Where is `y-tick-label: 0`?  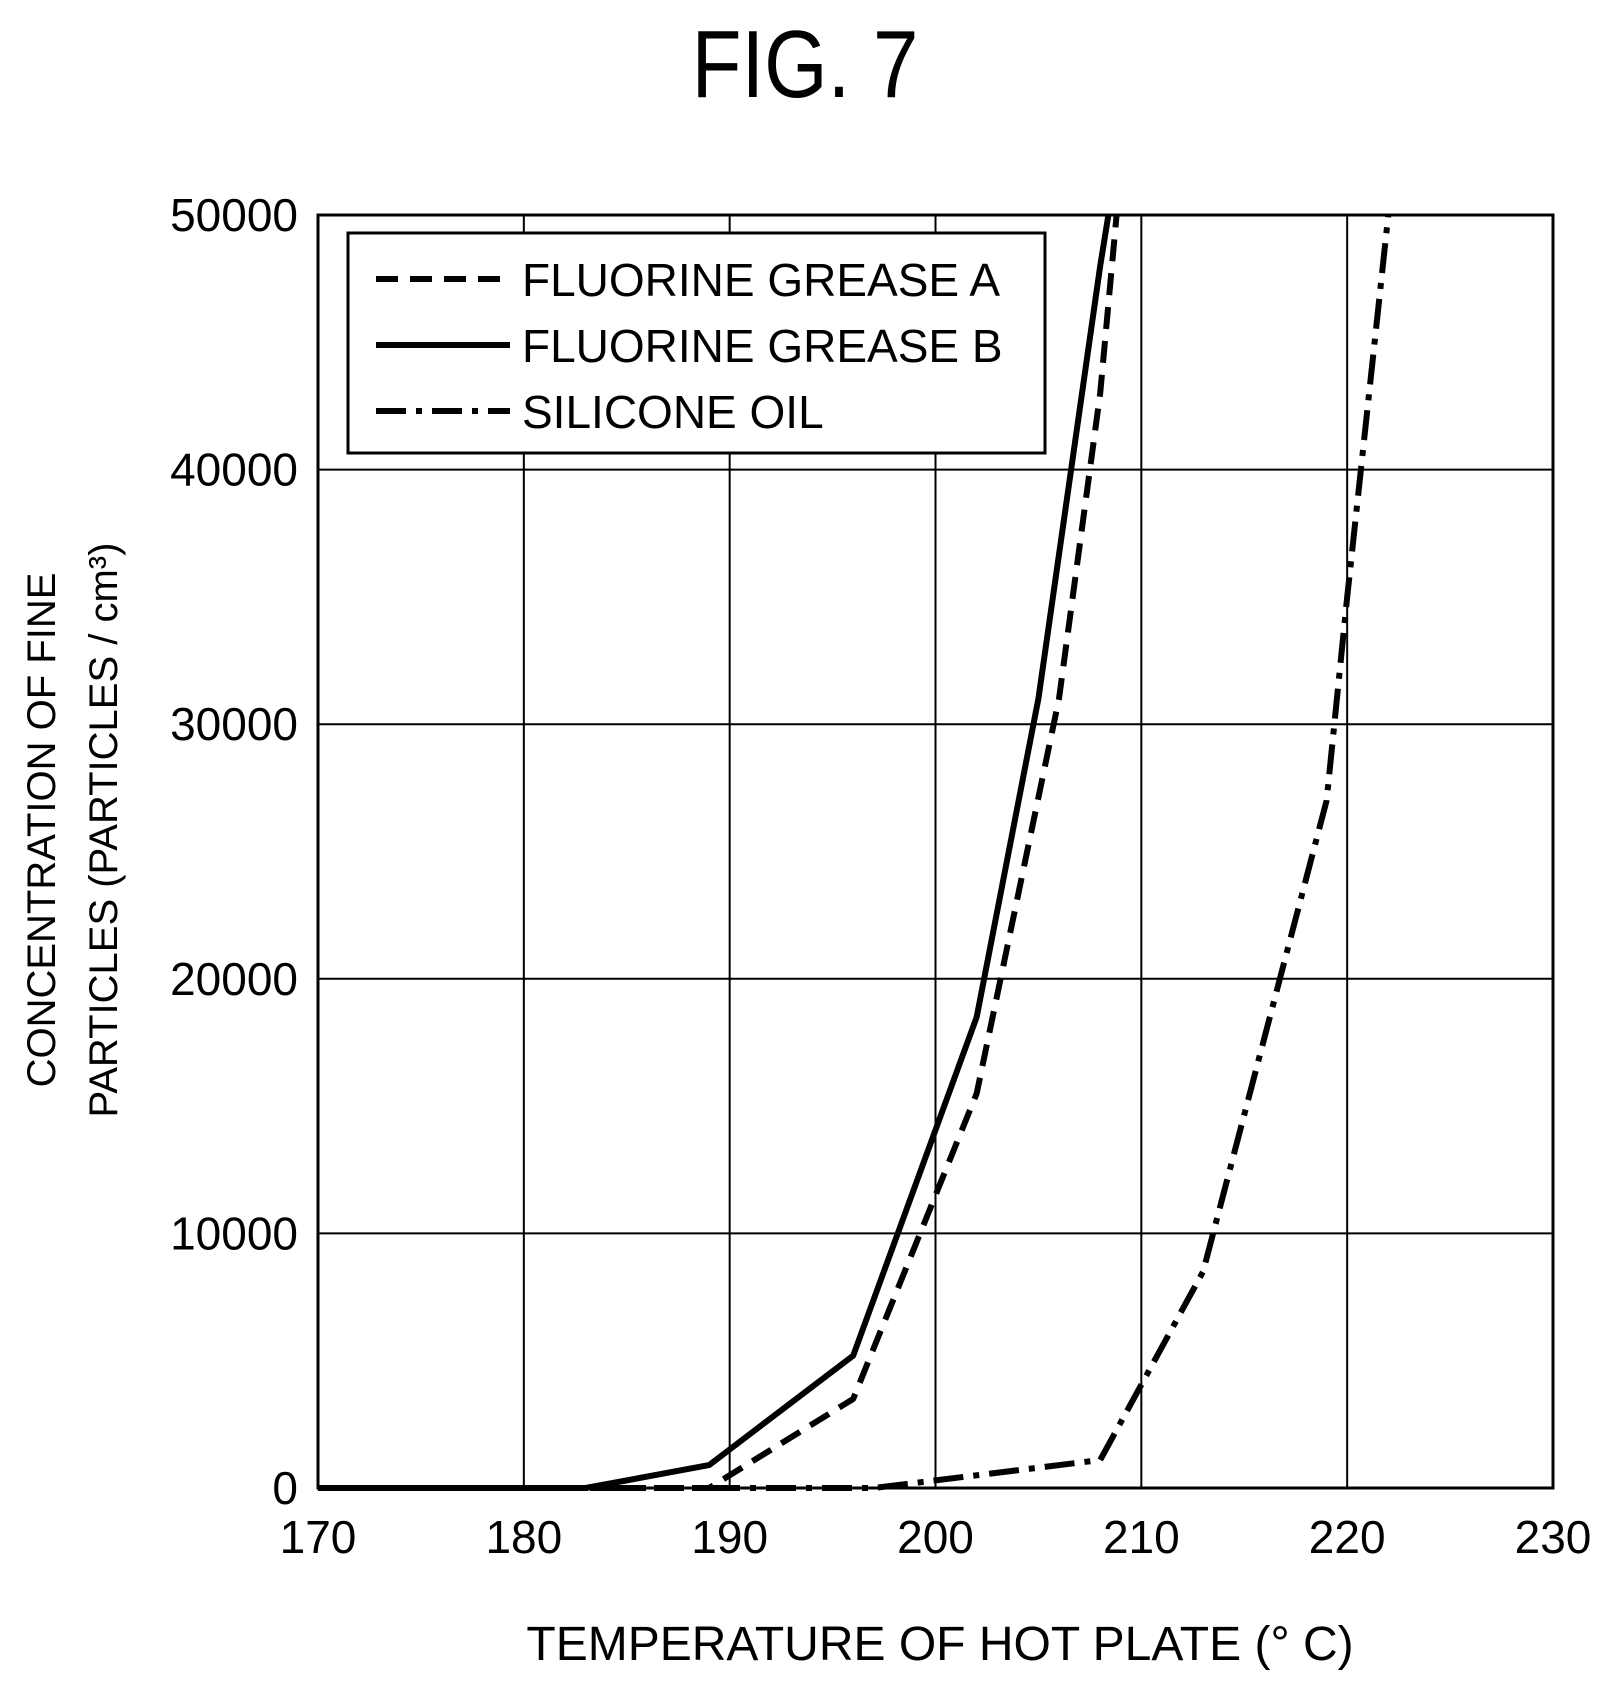
y-tick-label: 0 is located at coordinates (285, 1488).